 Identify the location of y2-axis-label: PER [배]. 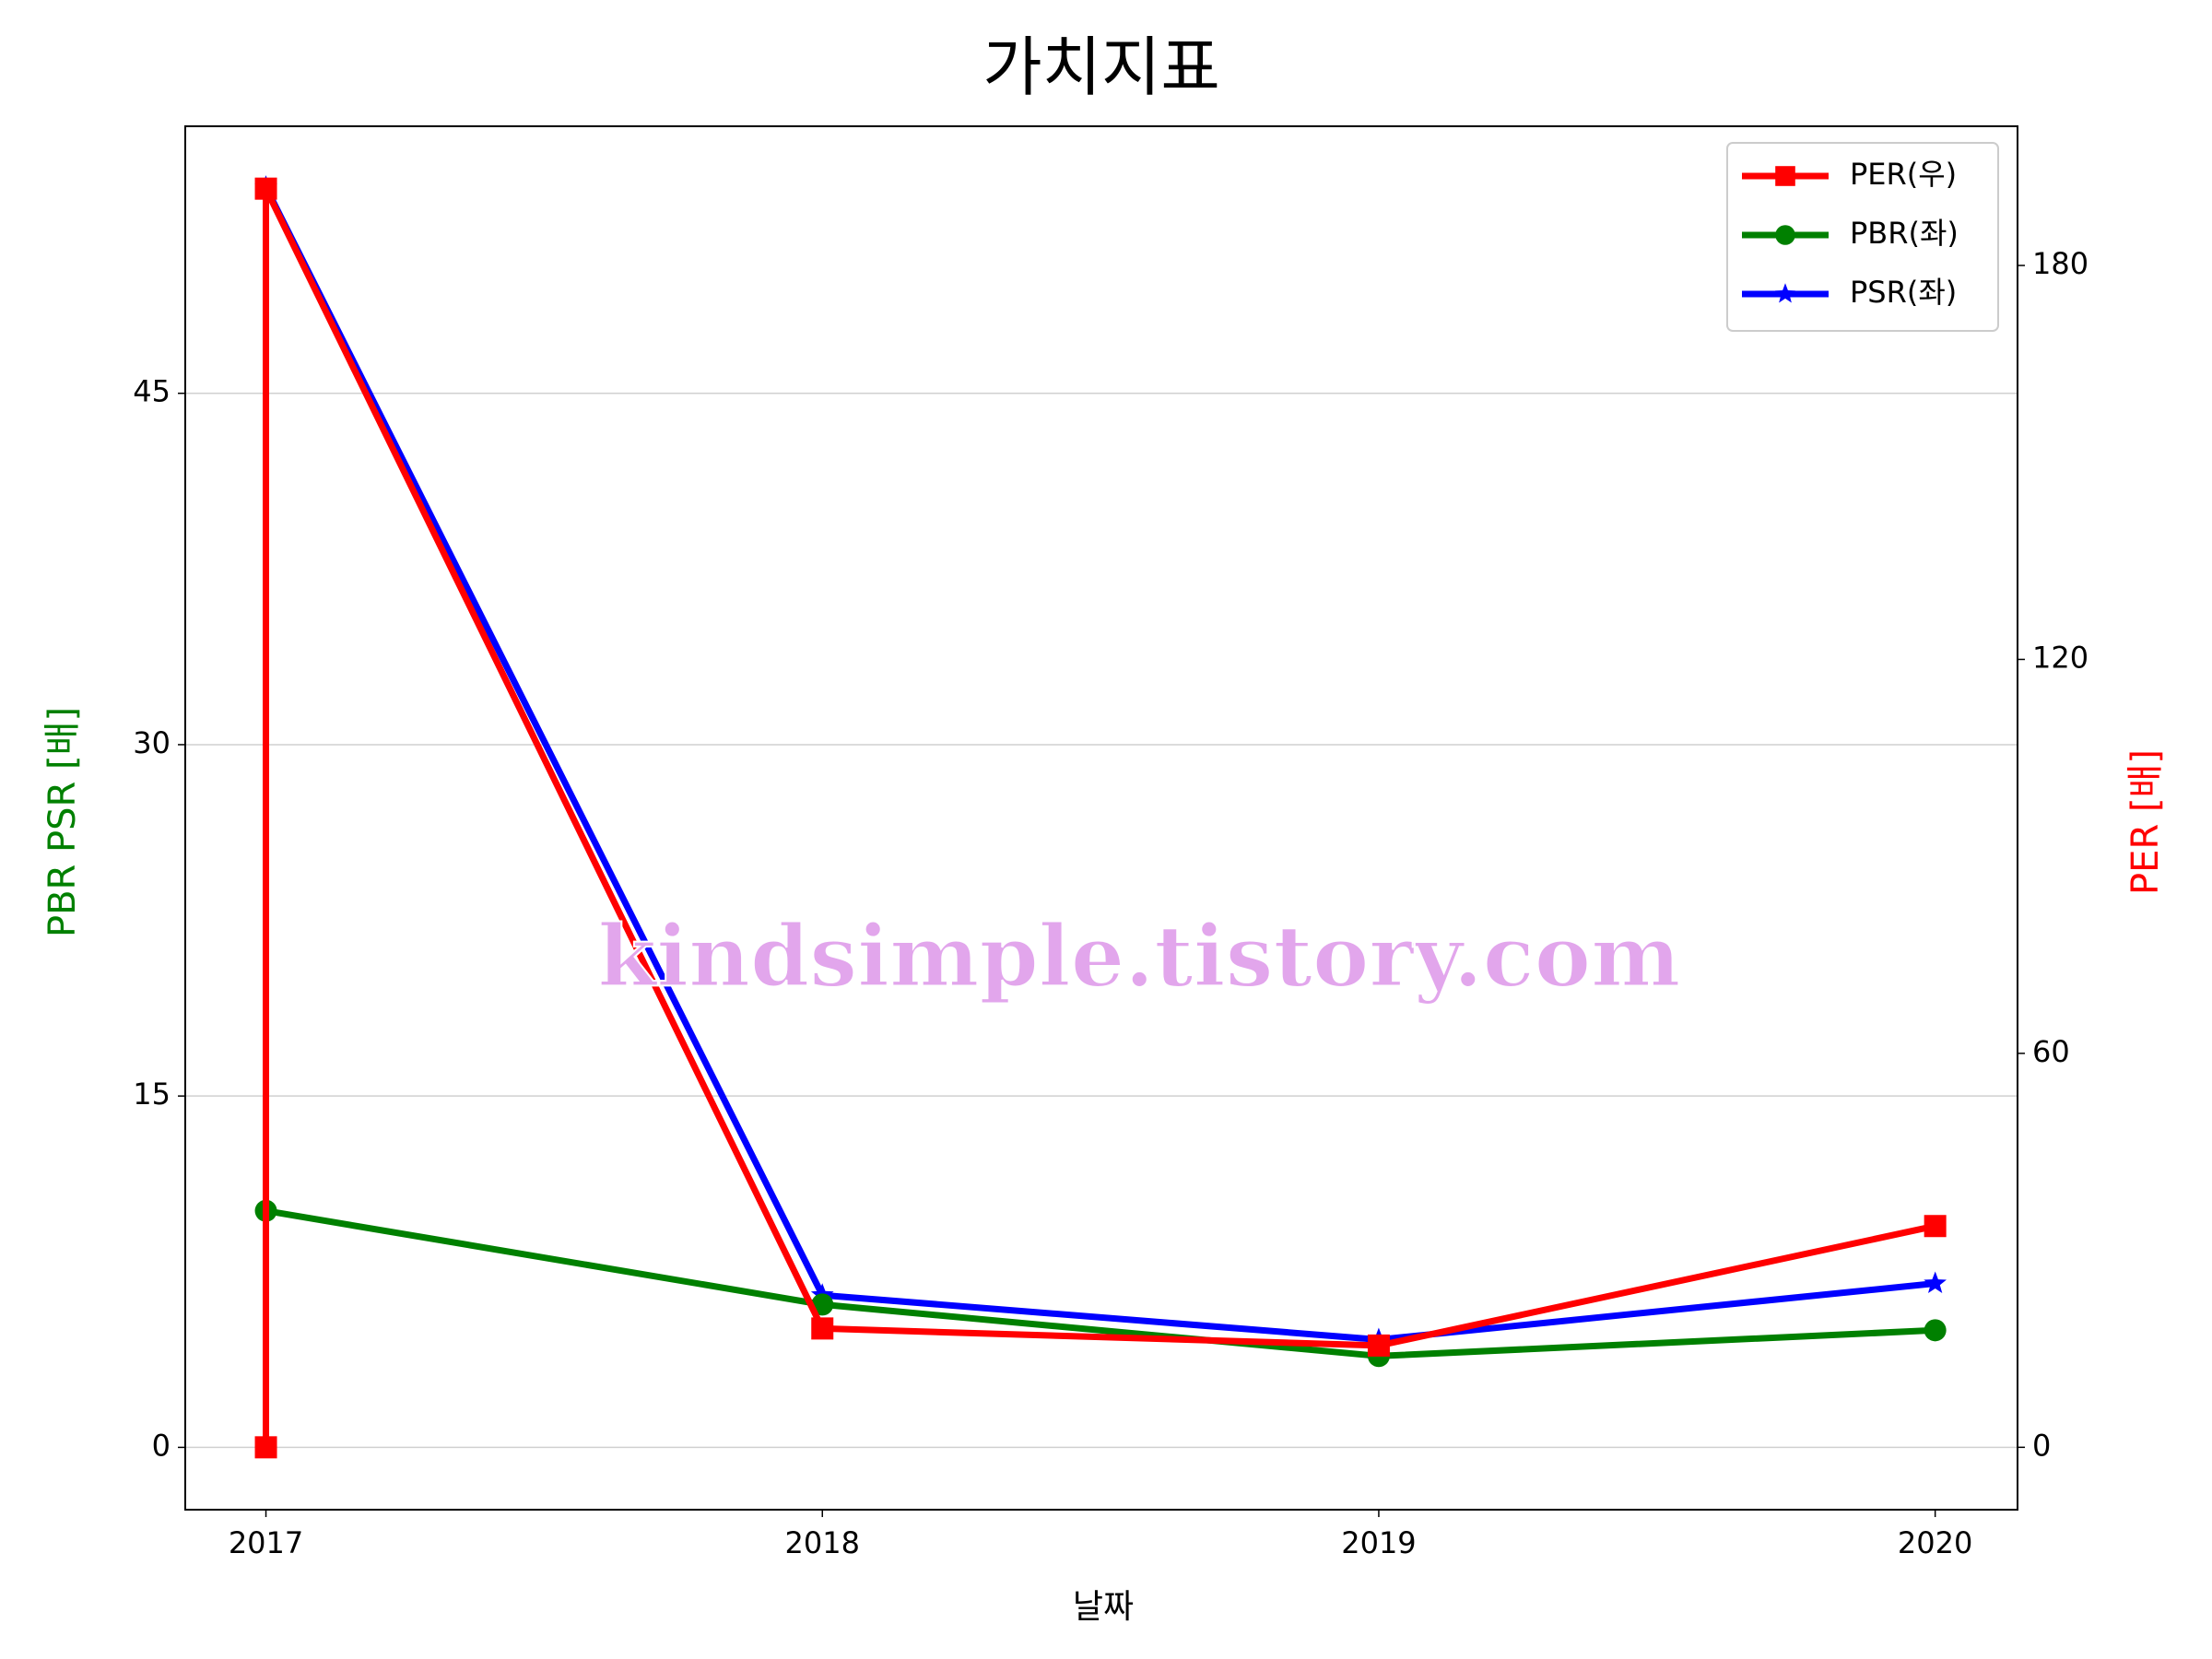
(2145, 822).